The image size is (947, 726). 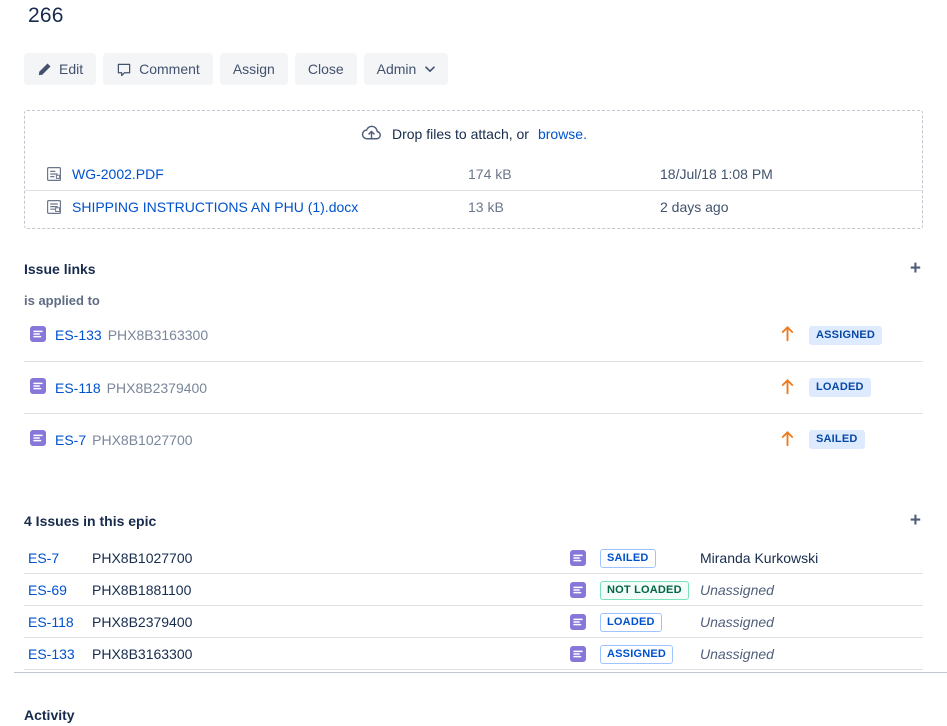 I want to click on add-issue-to-epic-button: +, so click(x=915, y=520).